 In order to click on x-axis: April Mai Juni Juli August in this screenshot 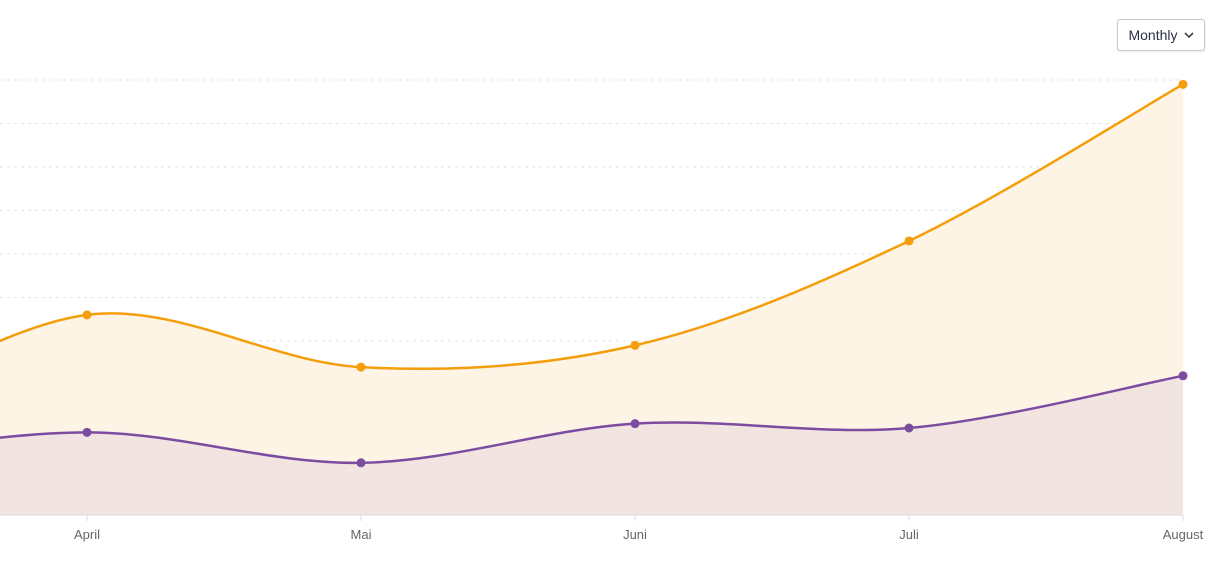, I will do `click(602, 528)`.